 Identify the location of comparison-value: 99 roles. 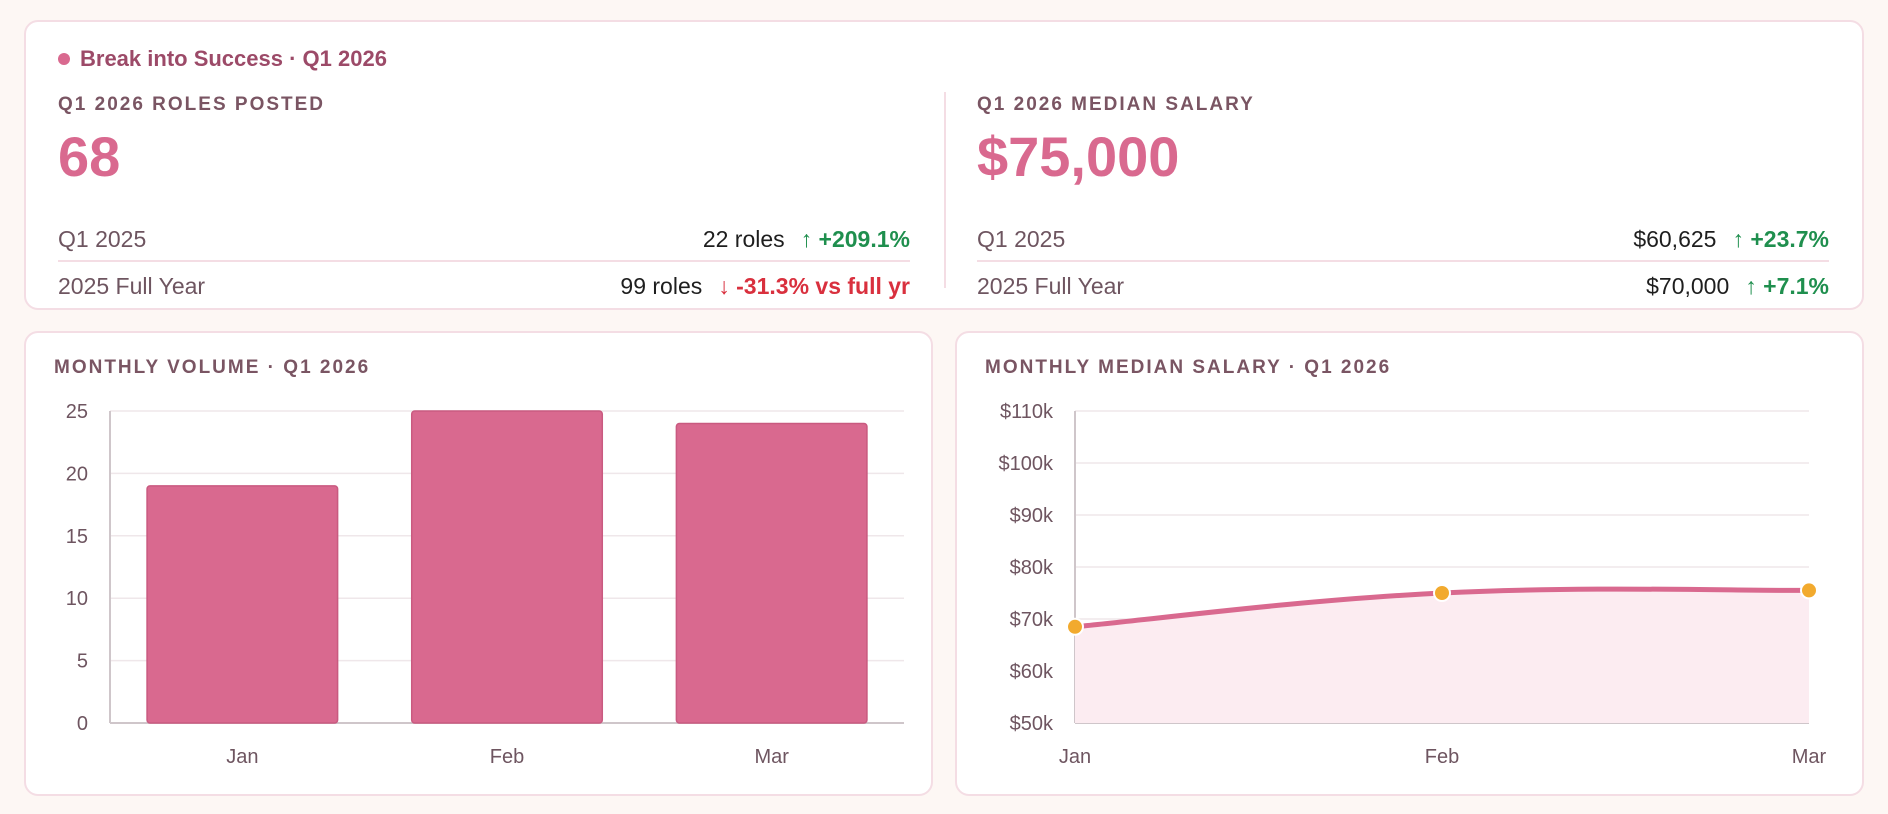
(661, 285).